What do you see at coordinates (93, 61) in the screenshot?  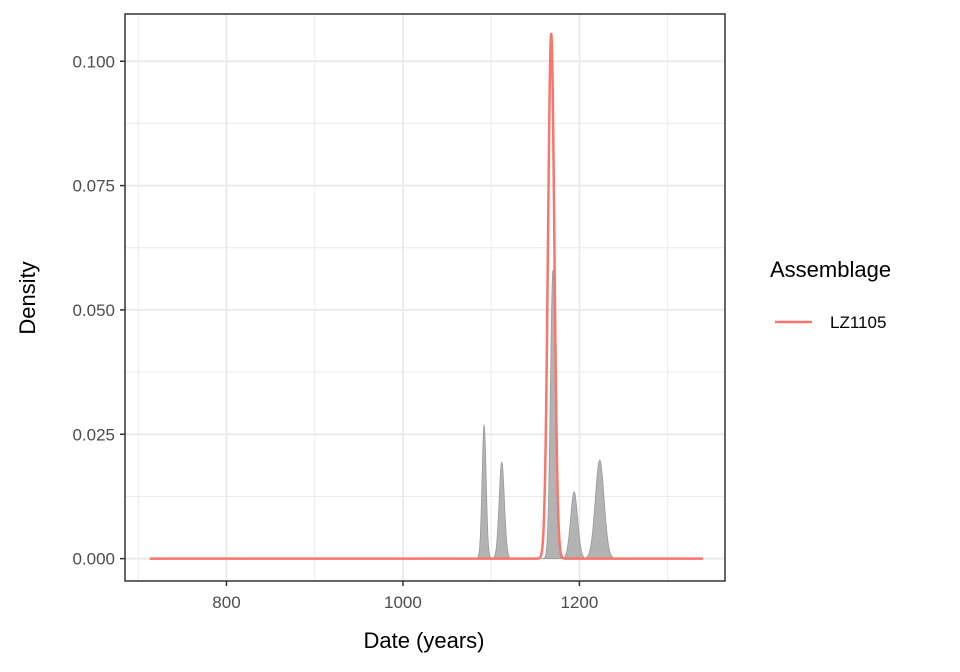 I see `y-tick-label: 0.100` at bounding box center [93, 61].